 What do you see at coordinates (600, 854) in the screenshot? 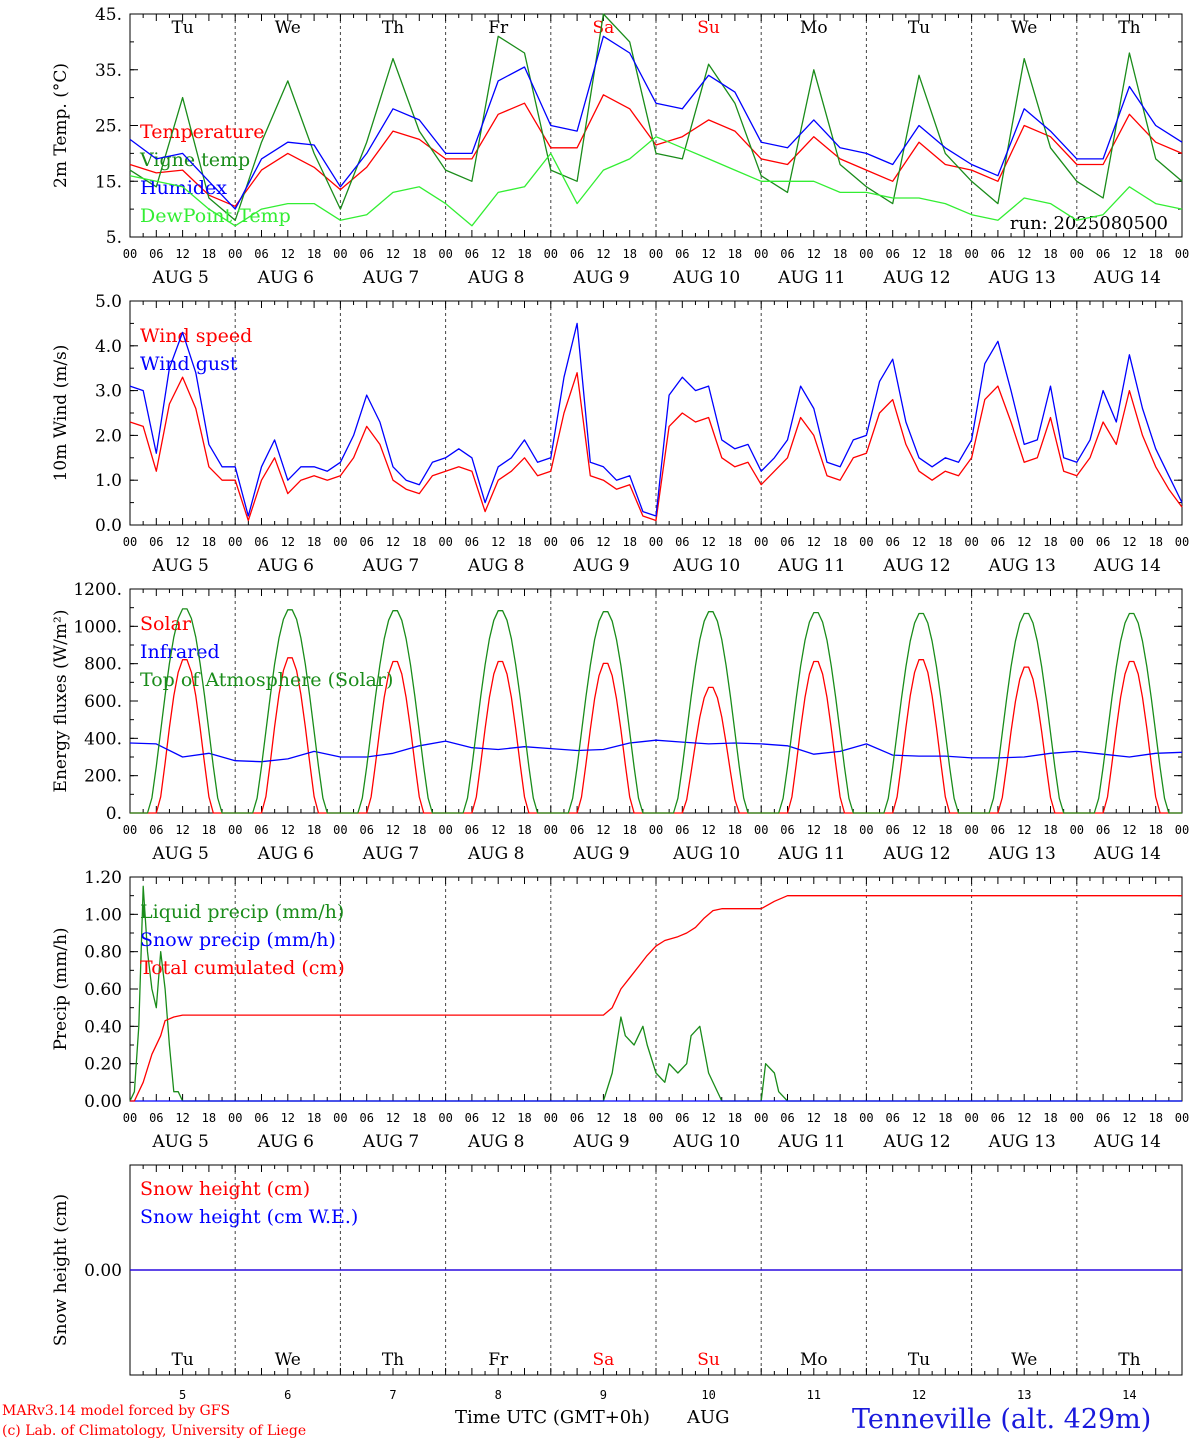
I see `date-label: AUG 9` at bounding box center [600, 854].